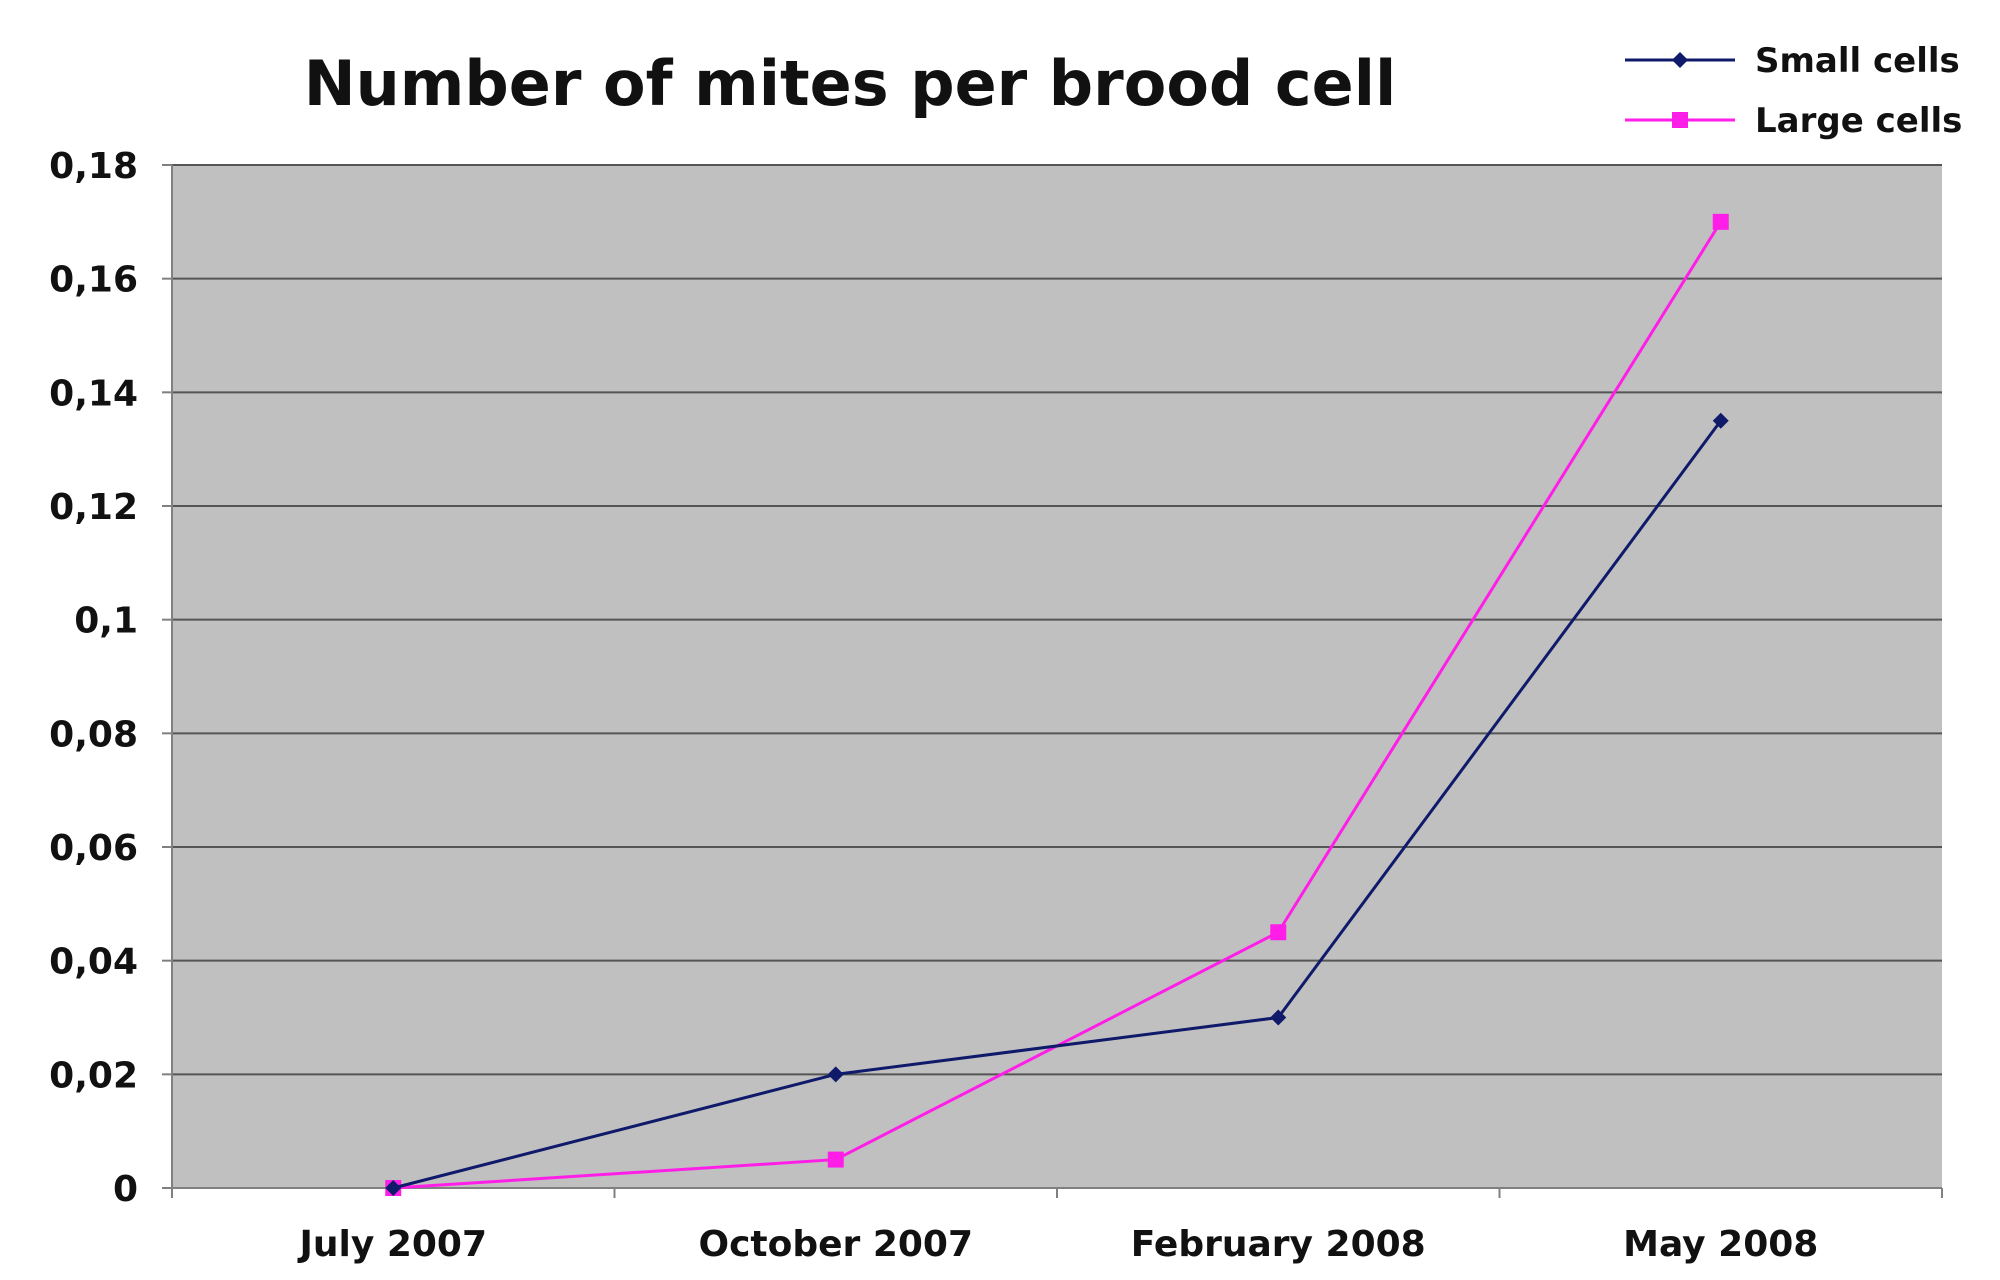 The image size is (2000, 1280). What do you see at coordinates (93, 1075) in the screenshot?
I see `y-tick-label: 0,02` at bounding box center [93, 1075].